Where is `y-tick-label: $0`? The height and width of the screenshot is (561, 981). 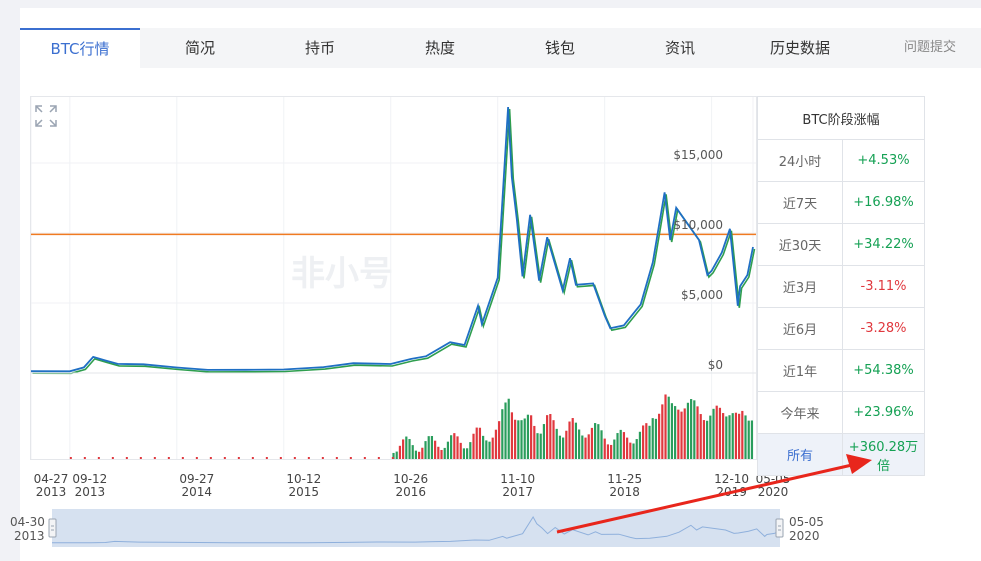
y-tick-label: $0 is located at coordinates (715, 365).